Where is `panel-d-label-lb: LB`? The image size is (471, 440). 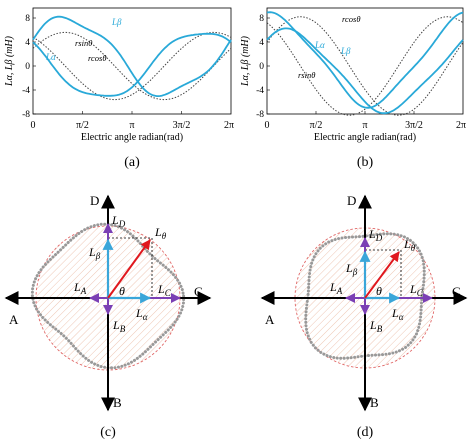 panel-d-label-lb: LB is located at coordinates (376, 326).